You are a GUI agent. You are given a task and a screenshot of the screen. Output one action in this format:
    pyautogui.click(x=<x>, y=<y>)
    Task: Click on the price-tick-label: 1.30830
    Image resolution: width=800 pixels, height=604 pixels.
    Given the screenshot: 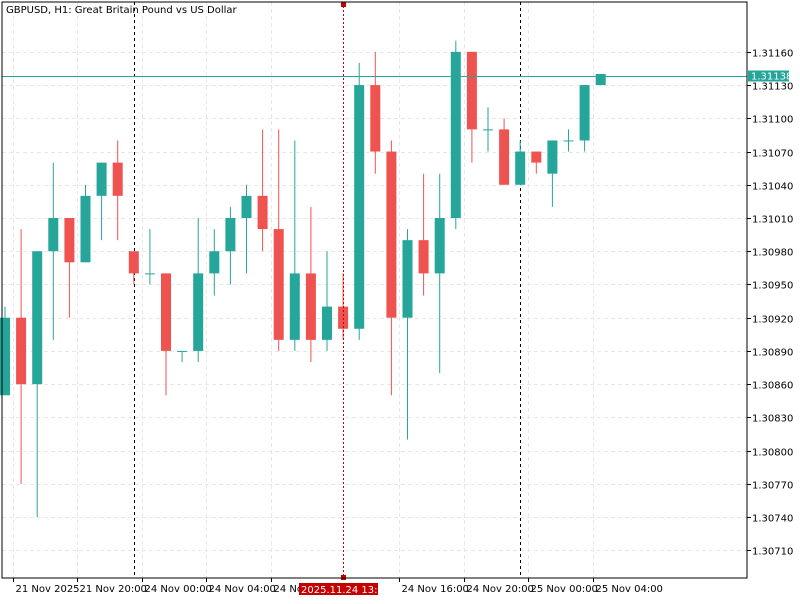 What is the action you would take?
    pyautogui.click(x=772, y=419)
    